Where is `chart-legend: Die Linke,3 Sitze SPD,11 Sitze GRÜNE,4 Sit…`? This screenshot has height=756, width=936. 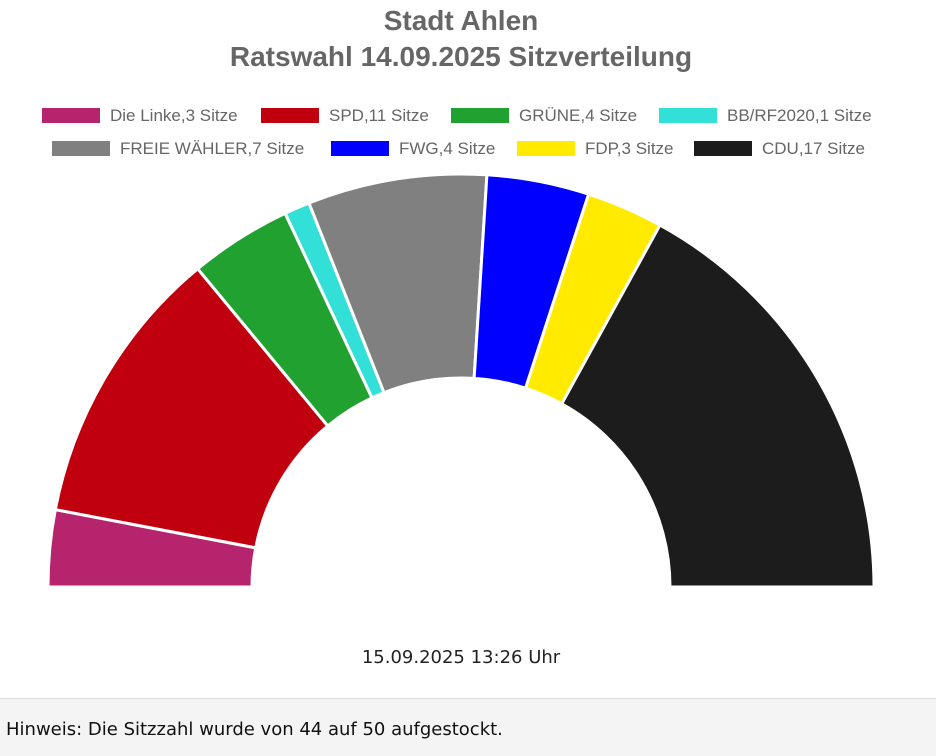 chart-legend: Die Linke,3 Sitze SPD,11 Sitze GRÜNE,4 Sit… is located at coordinates (457, 132).